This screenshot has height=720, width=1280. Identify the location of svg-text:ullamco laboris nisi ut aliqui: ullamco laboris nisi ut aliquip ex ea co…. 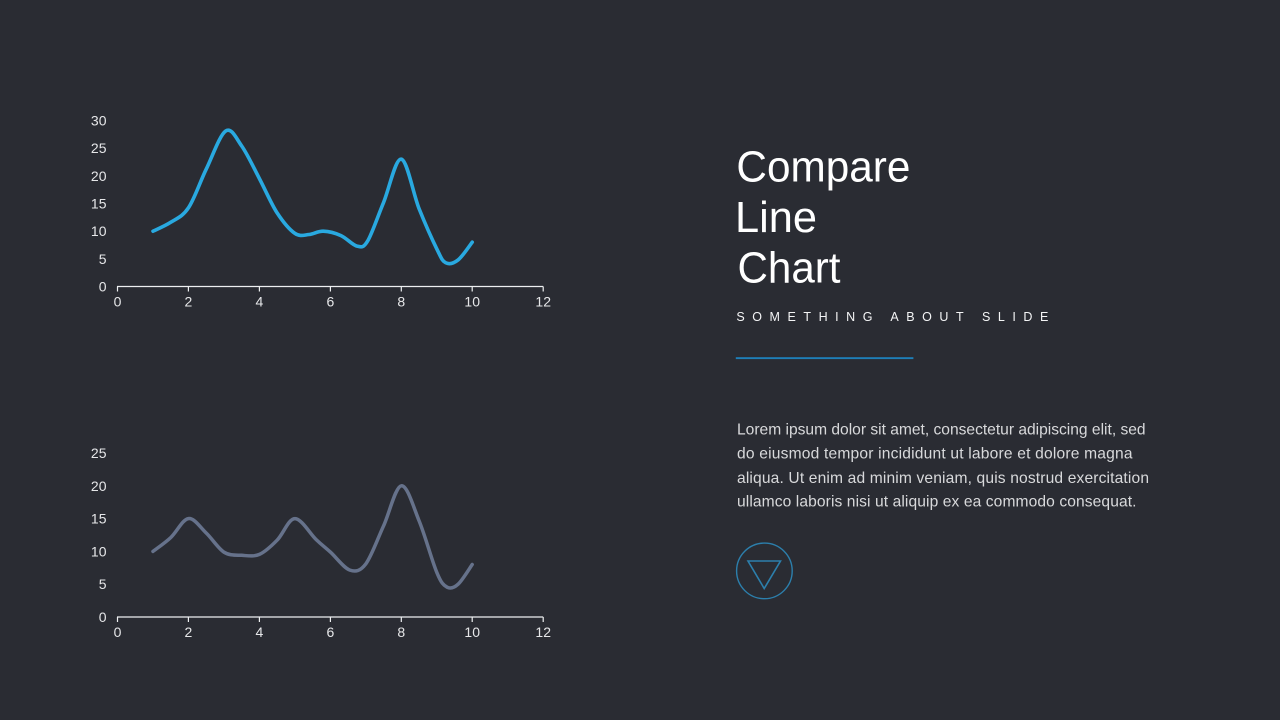
(937, 502).